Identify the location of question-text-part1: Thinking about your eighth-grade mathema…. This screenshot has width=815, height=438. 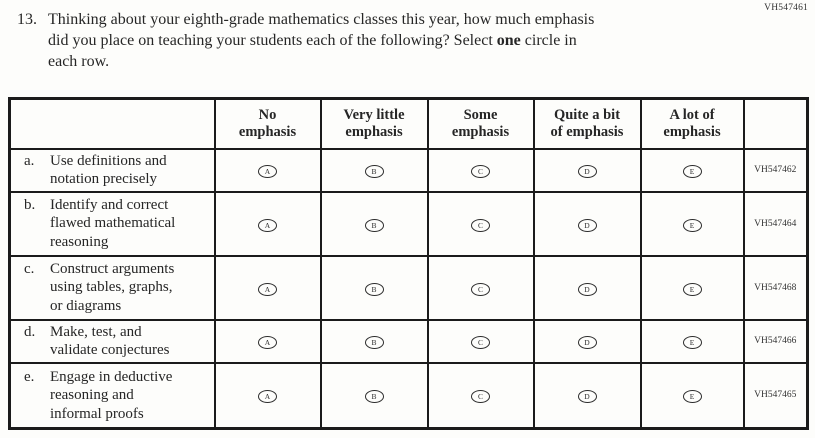
(321, 30).